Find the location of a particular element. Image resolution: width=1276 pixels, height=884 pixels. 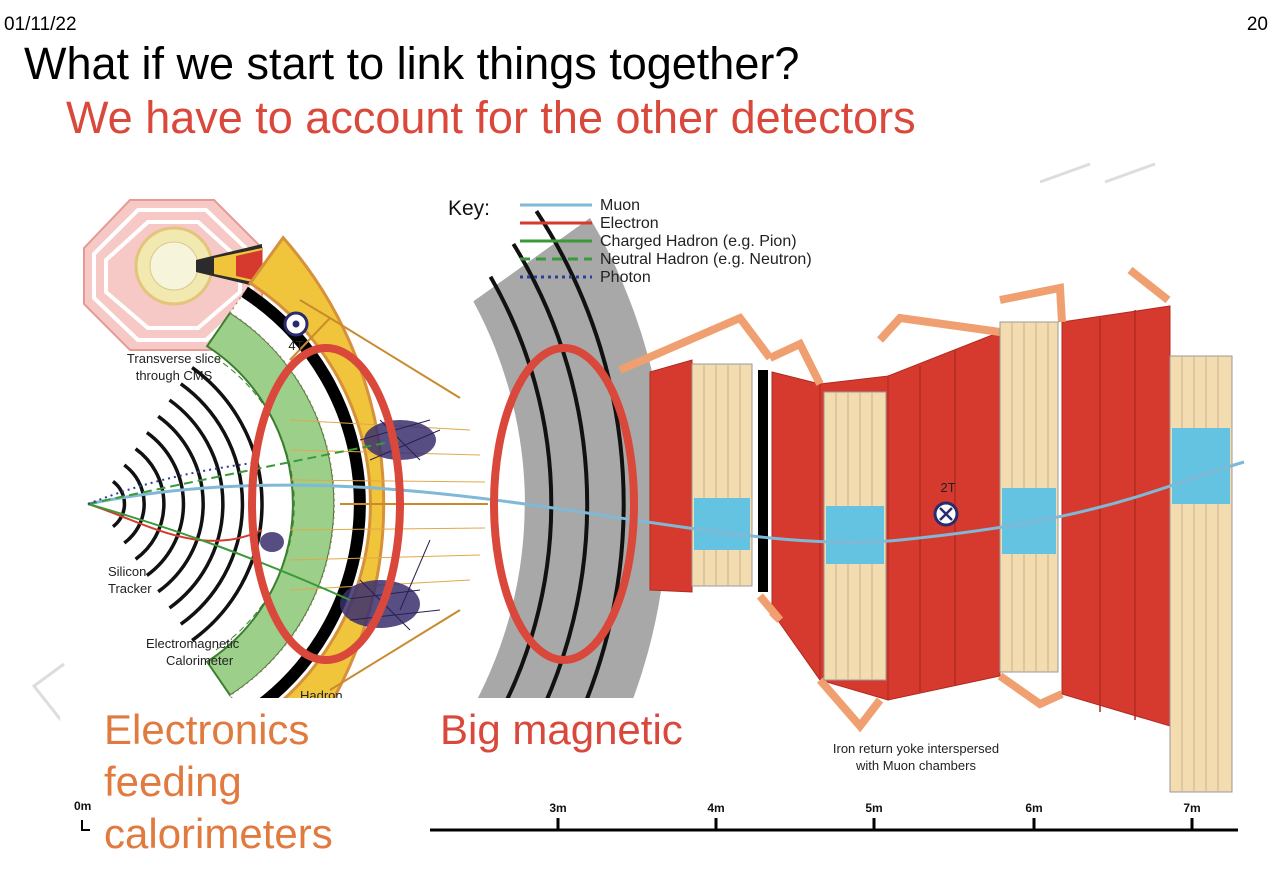

field-label-4t: 4T is located at coordinates (295, 345).